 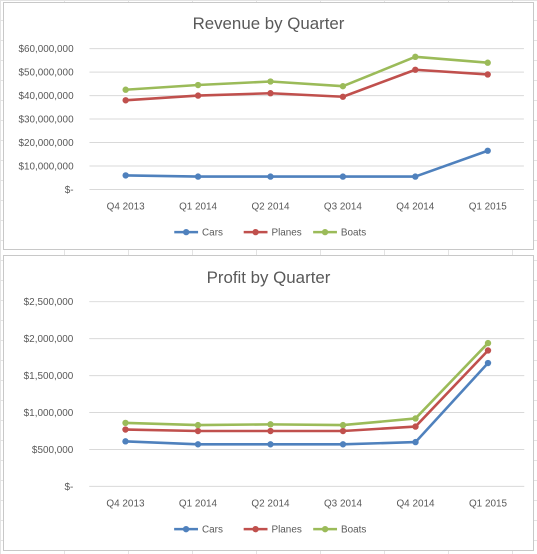 I want to click on revenue-y-tick-label: $-, so click(x=69, y=190).